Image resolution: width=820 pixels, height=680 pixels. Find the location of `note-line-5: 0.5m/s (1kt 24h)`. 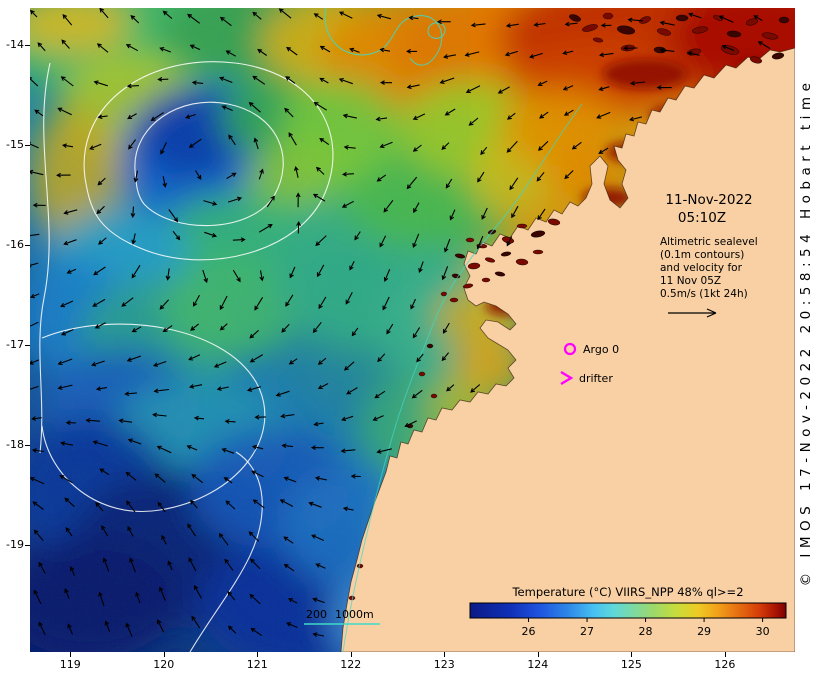

note-line-5: 0.5m/s (1kt 24h) is located at coordinates (704, 294).